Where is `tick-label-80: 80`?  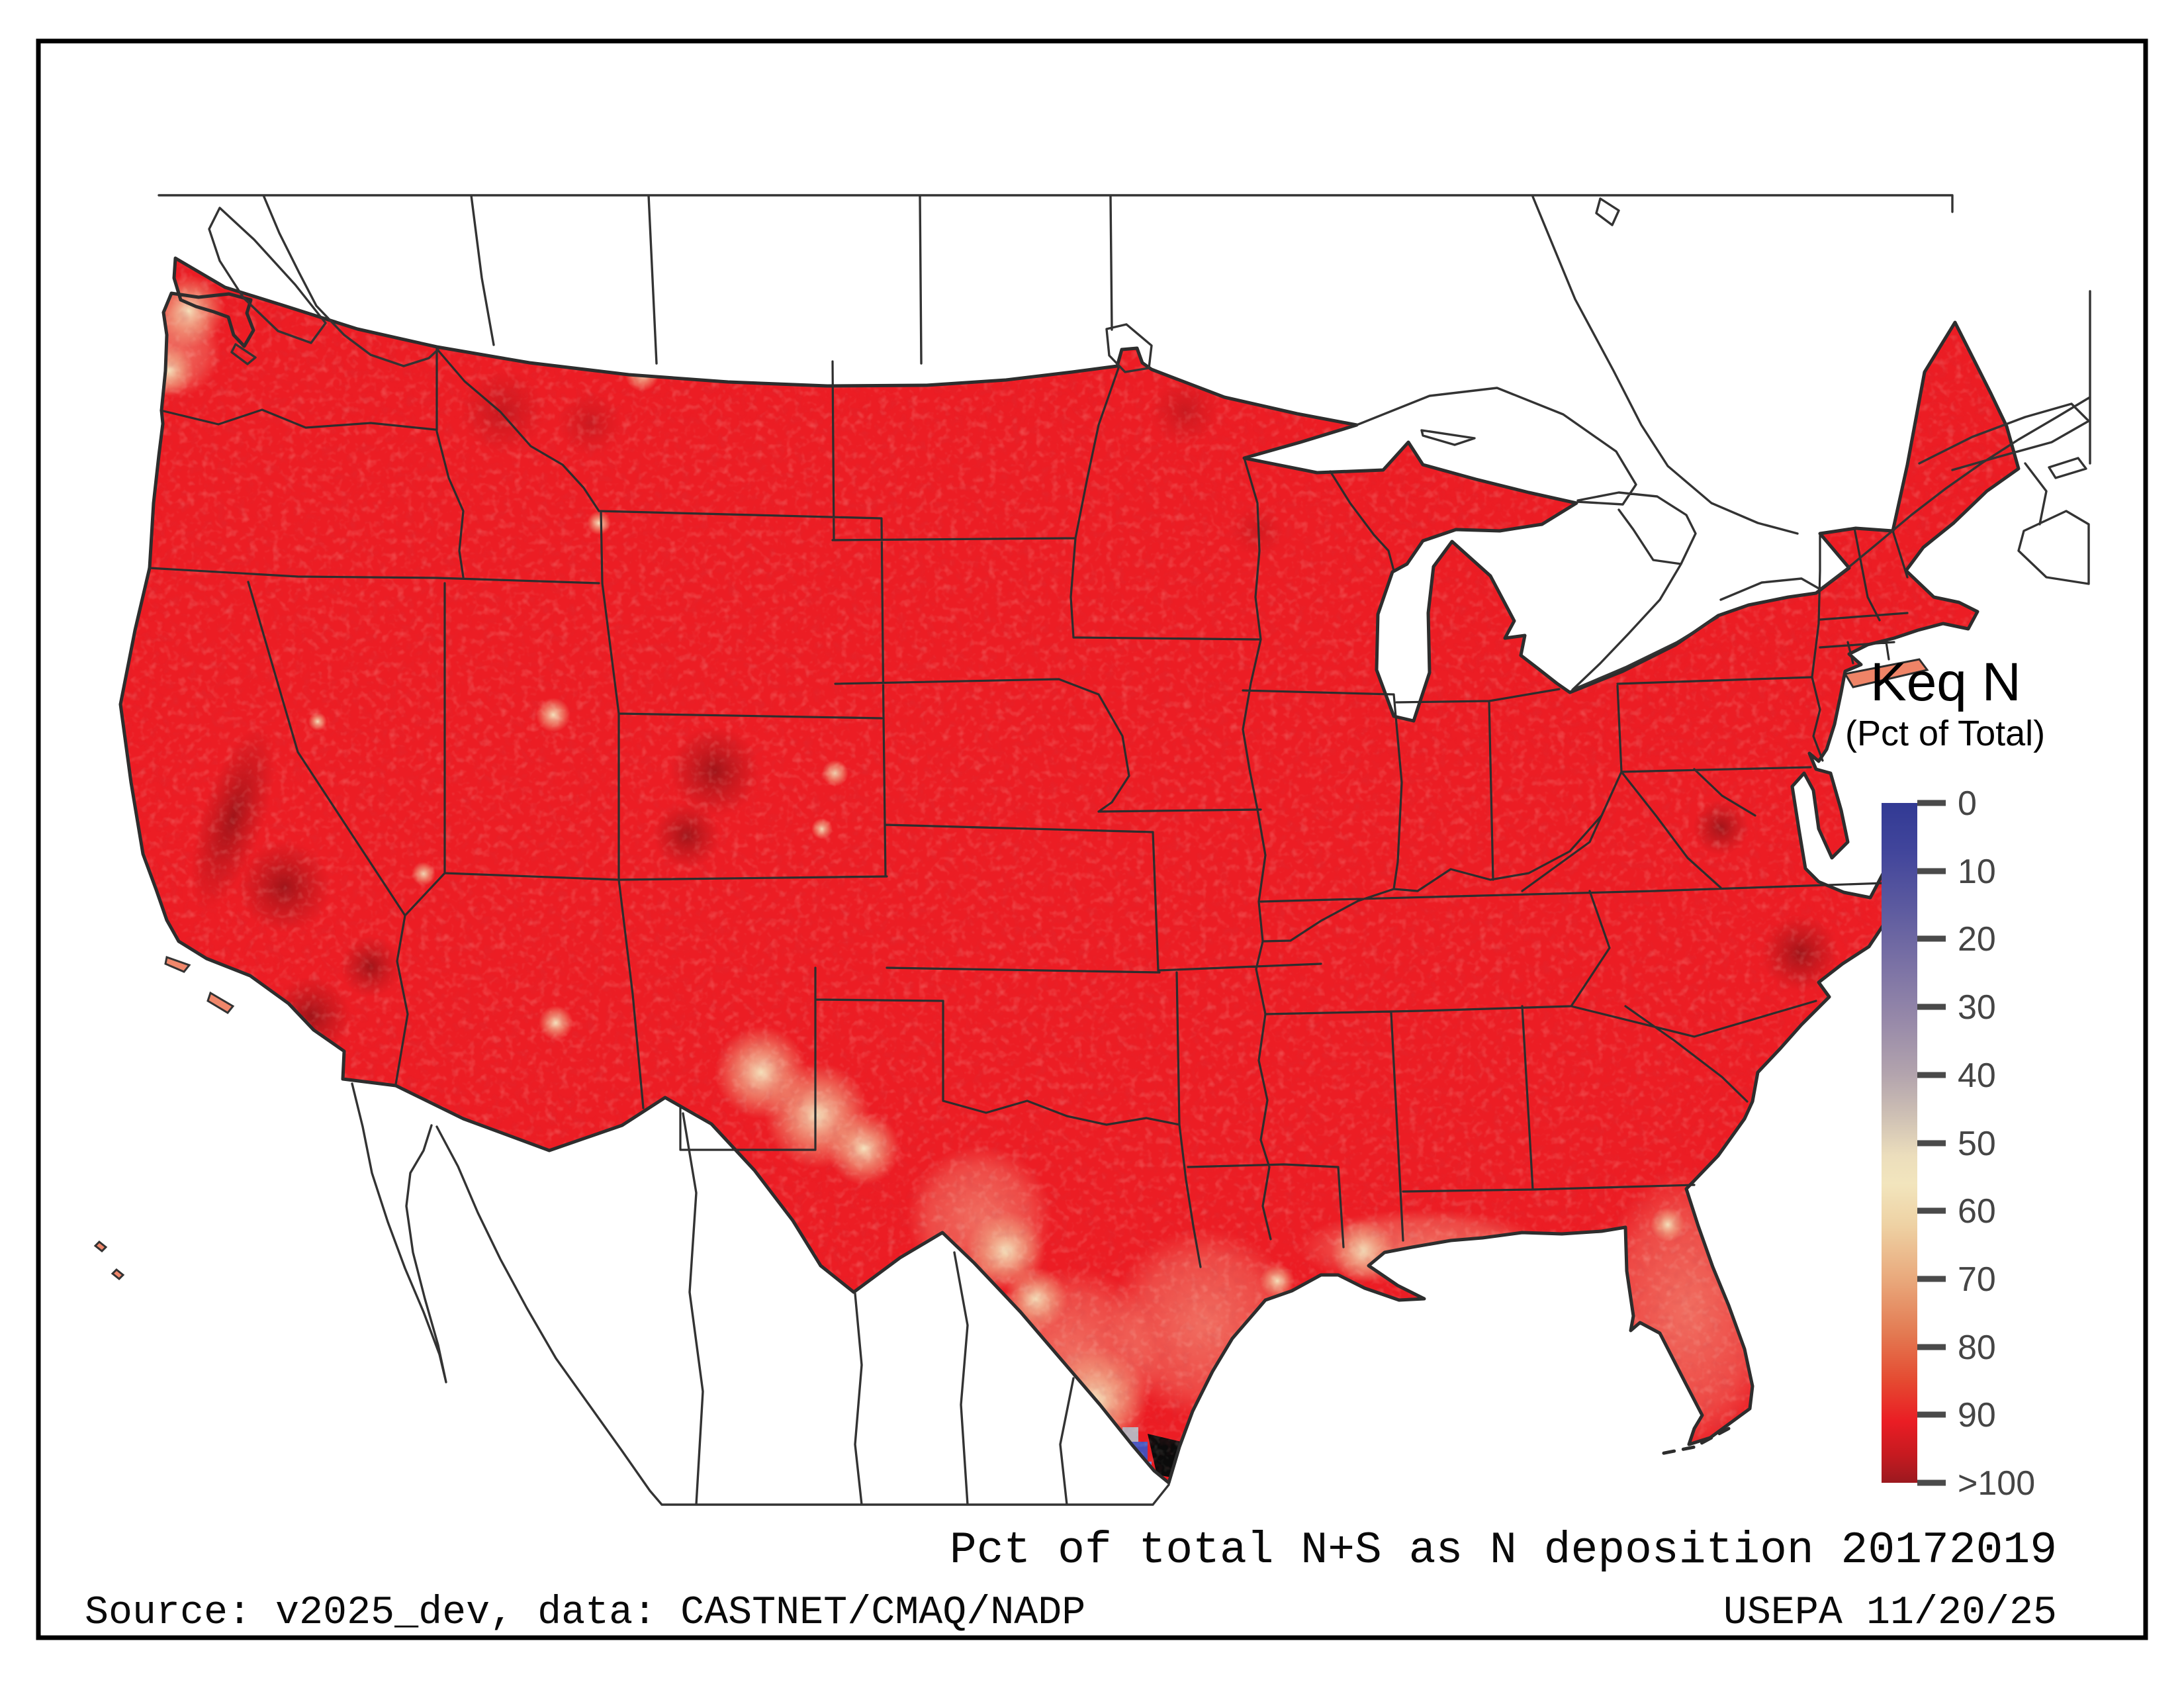
tick-label-80: 80 is located at coordinates (1977, 1348).